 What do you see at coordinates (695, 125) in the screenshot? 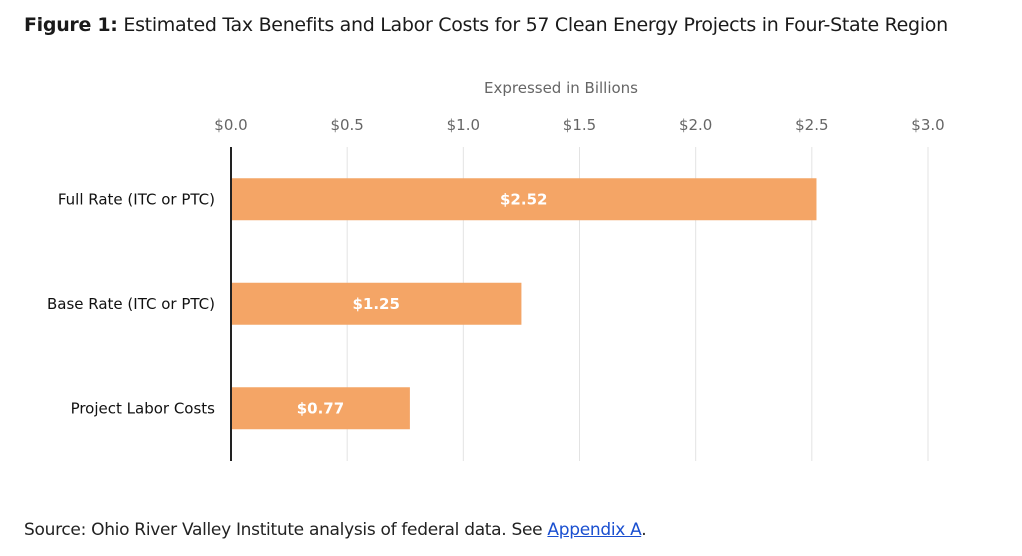
I see `x-tick-label: $2.0` at bounding box center [695, 125].